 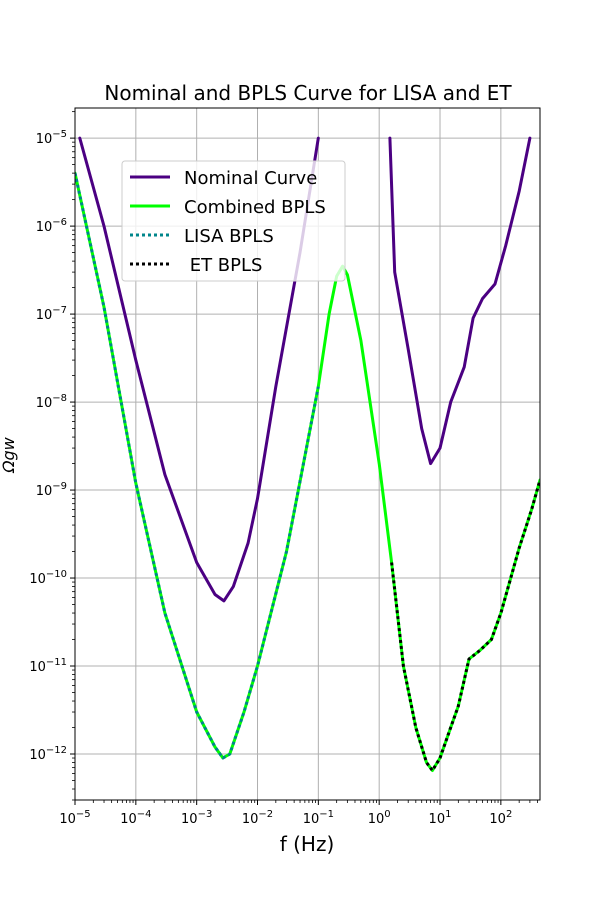 I want to click on chart-title: Nominal and BPLS Curve for LISA and ET, so click(x=308, y=93).